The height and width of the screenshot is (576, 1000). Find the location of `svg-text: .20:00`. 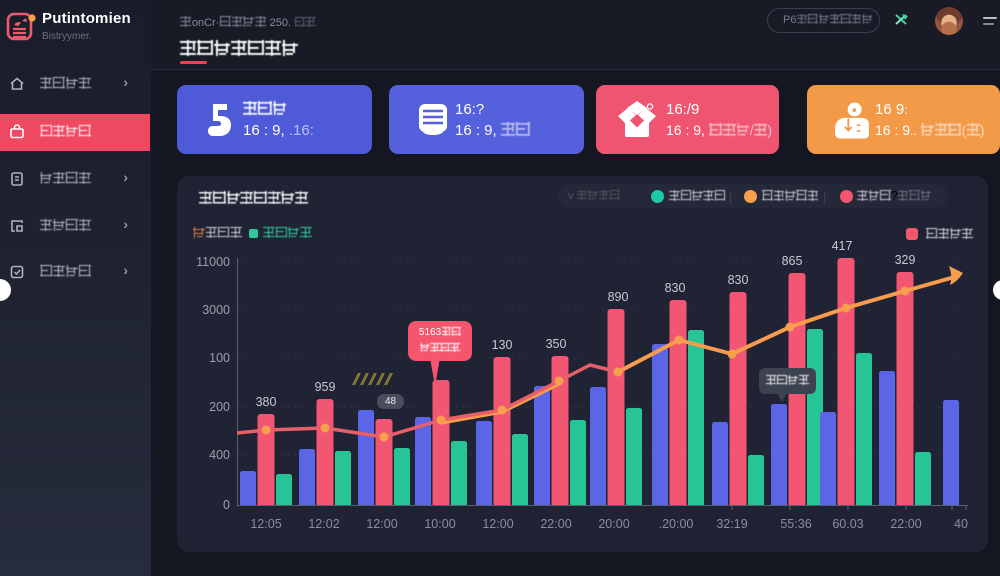

svg-text: .20:00 is located at coordinates (676, 524).